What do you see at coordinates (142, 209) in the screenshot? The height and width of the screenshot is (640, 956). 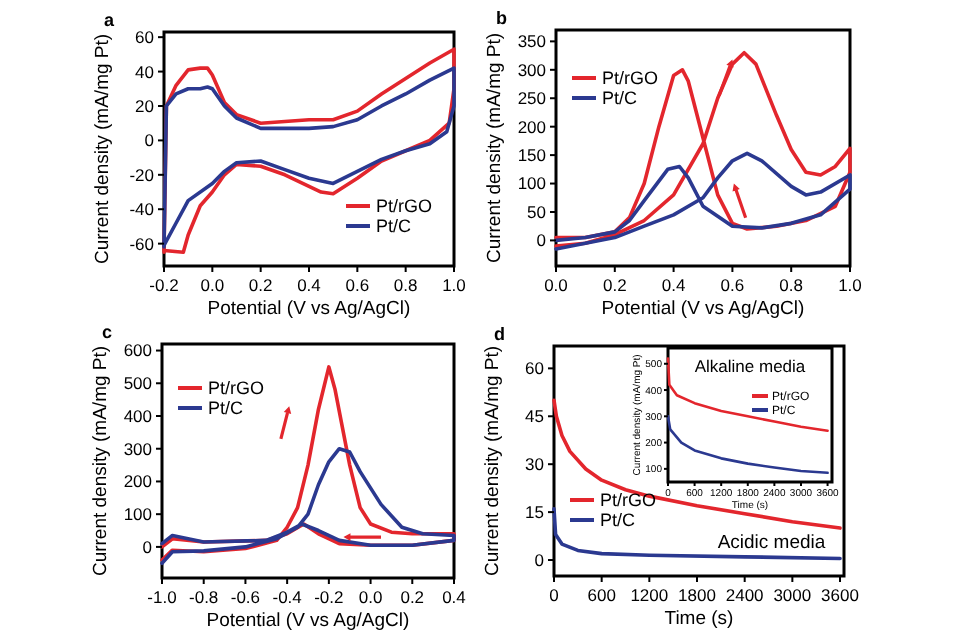 I see `y-tick-label: -40` at bounding box center [142, 209].